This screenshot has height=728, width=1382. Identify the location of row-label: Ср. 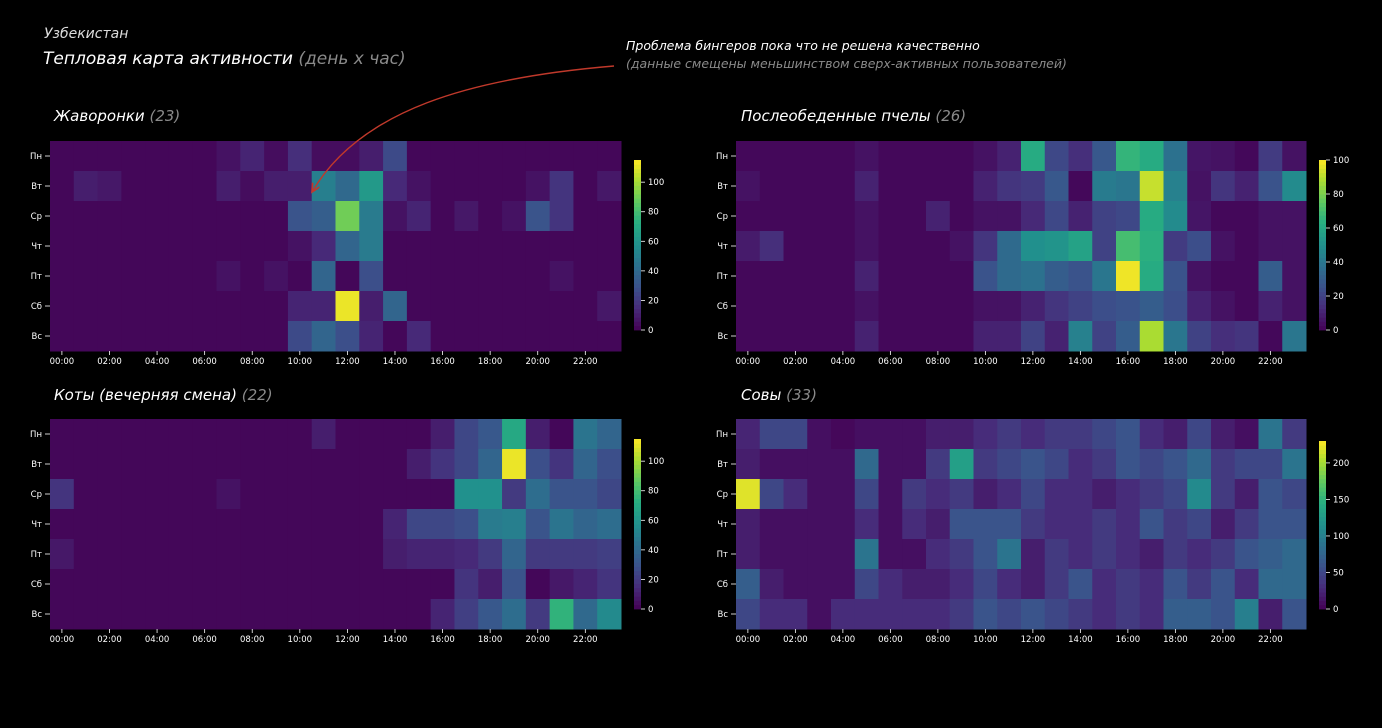
(36, 495).